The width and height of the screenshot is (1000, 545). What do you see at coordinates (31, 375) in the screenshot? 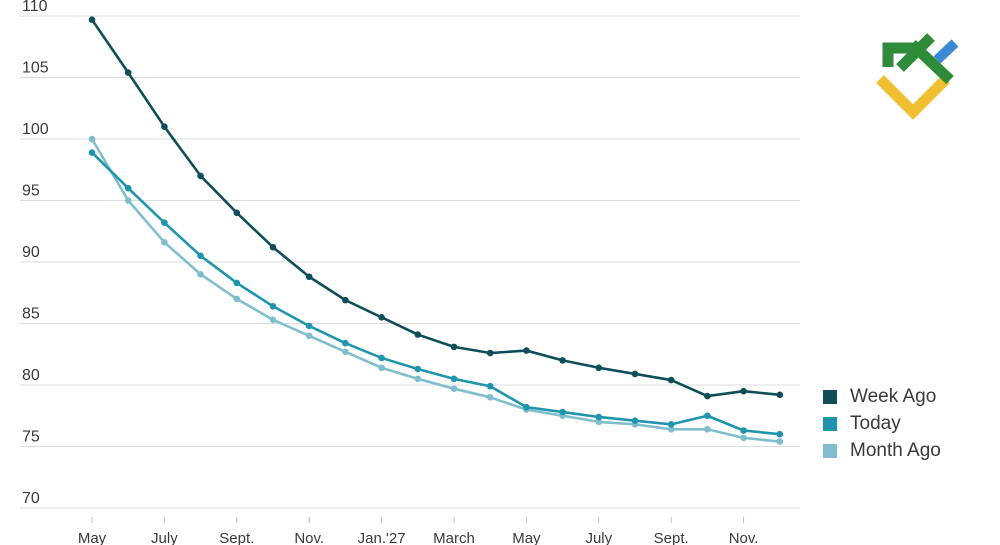
I see `y-tick-label: 80` at bounding box center [31, 375].